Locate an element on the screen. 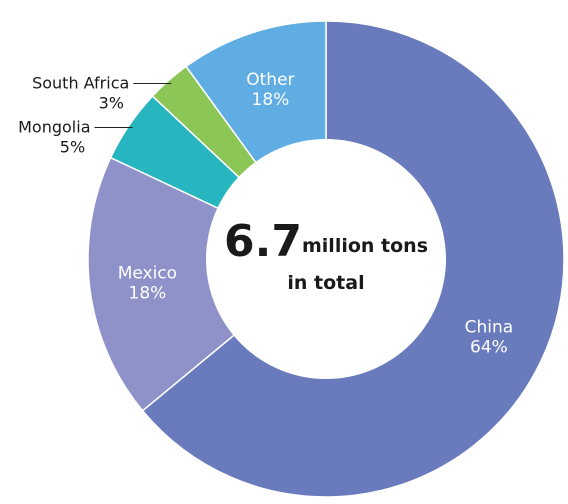 The width and height of the screenshot is (568, 504). center-total: 6.7 million tons in total is located at coordinates (326, 255).